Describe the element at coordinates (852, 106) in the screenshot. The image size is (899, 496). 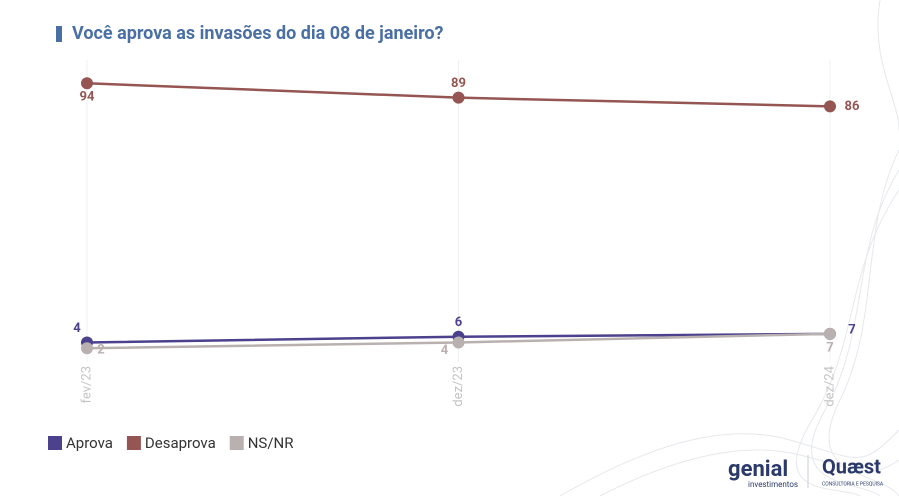
I see `data-label: 86` at that location.